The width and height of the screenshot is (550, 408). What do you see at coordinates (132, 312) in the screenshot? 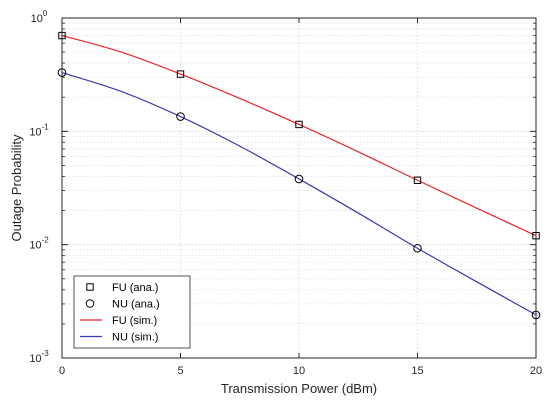
I see `legend: FU (ana.) NU (ana.) FU (sim.) NU (sim.)` at bounding box center [132, 312].